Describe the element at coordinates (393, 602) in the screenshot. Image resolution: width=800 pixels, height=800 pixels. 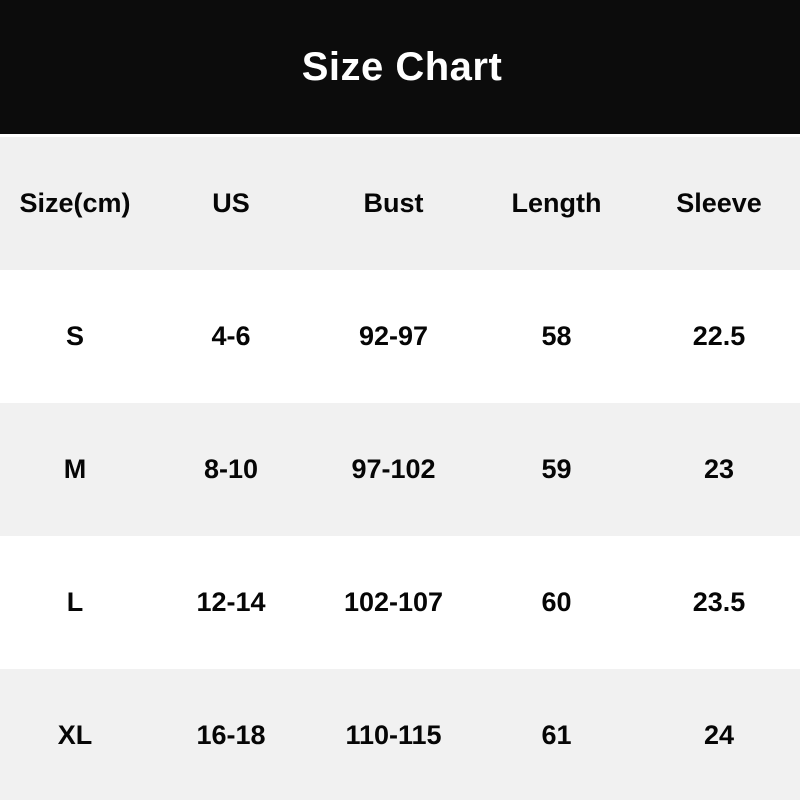
I see `cell-bust: 102-107` at that location.